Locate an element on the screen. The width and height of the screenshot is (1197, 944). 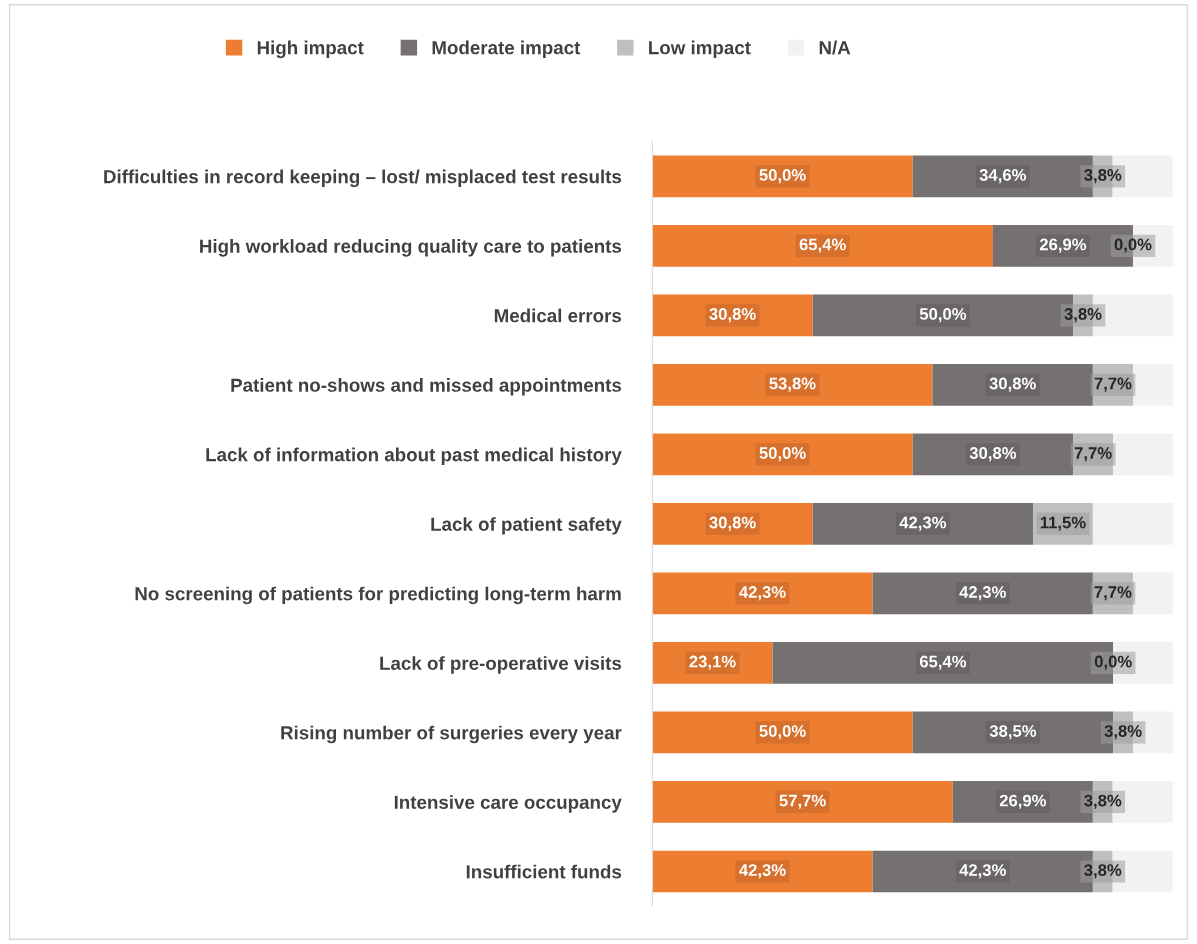
legend-label: Moderate impact is located at coordinates (506, 49).